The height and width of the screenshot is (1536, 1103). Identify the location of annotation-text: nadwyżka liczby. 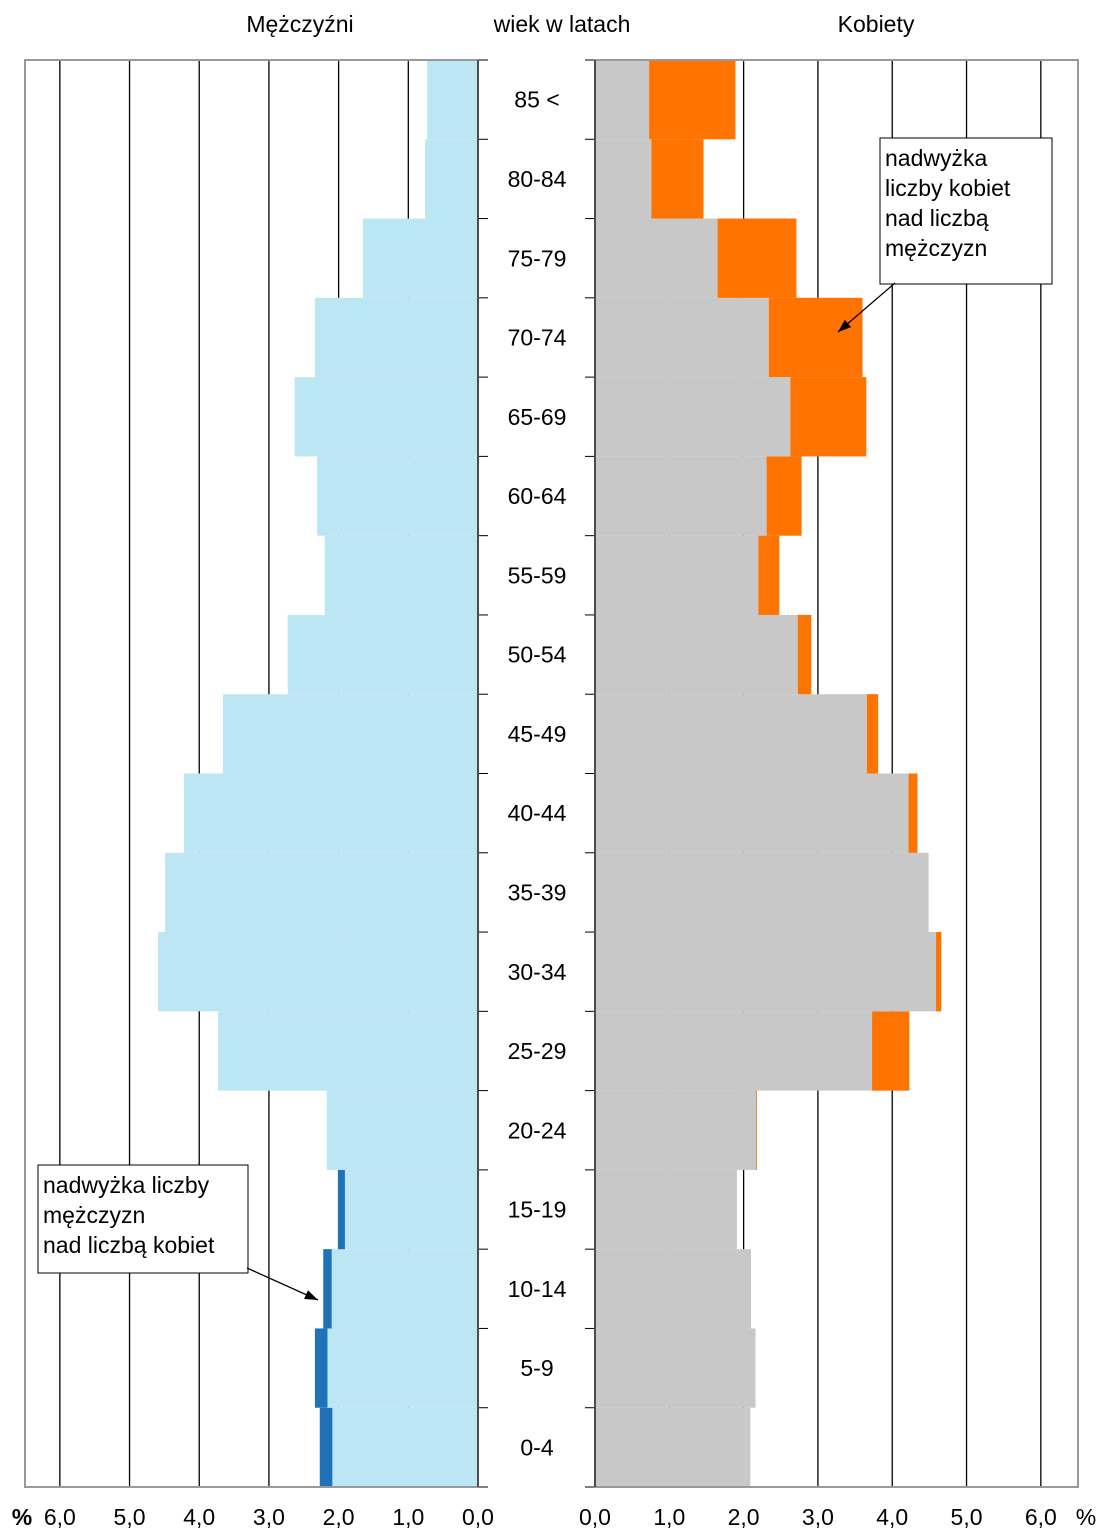
(126, 1185).